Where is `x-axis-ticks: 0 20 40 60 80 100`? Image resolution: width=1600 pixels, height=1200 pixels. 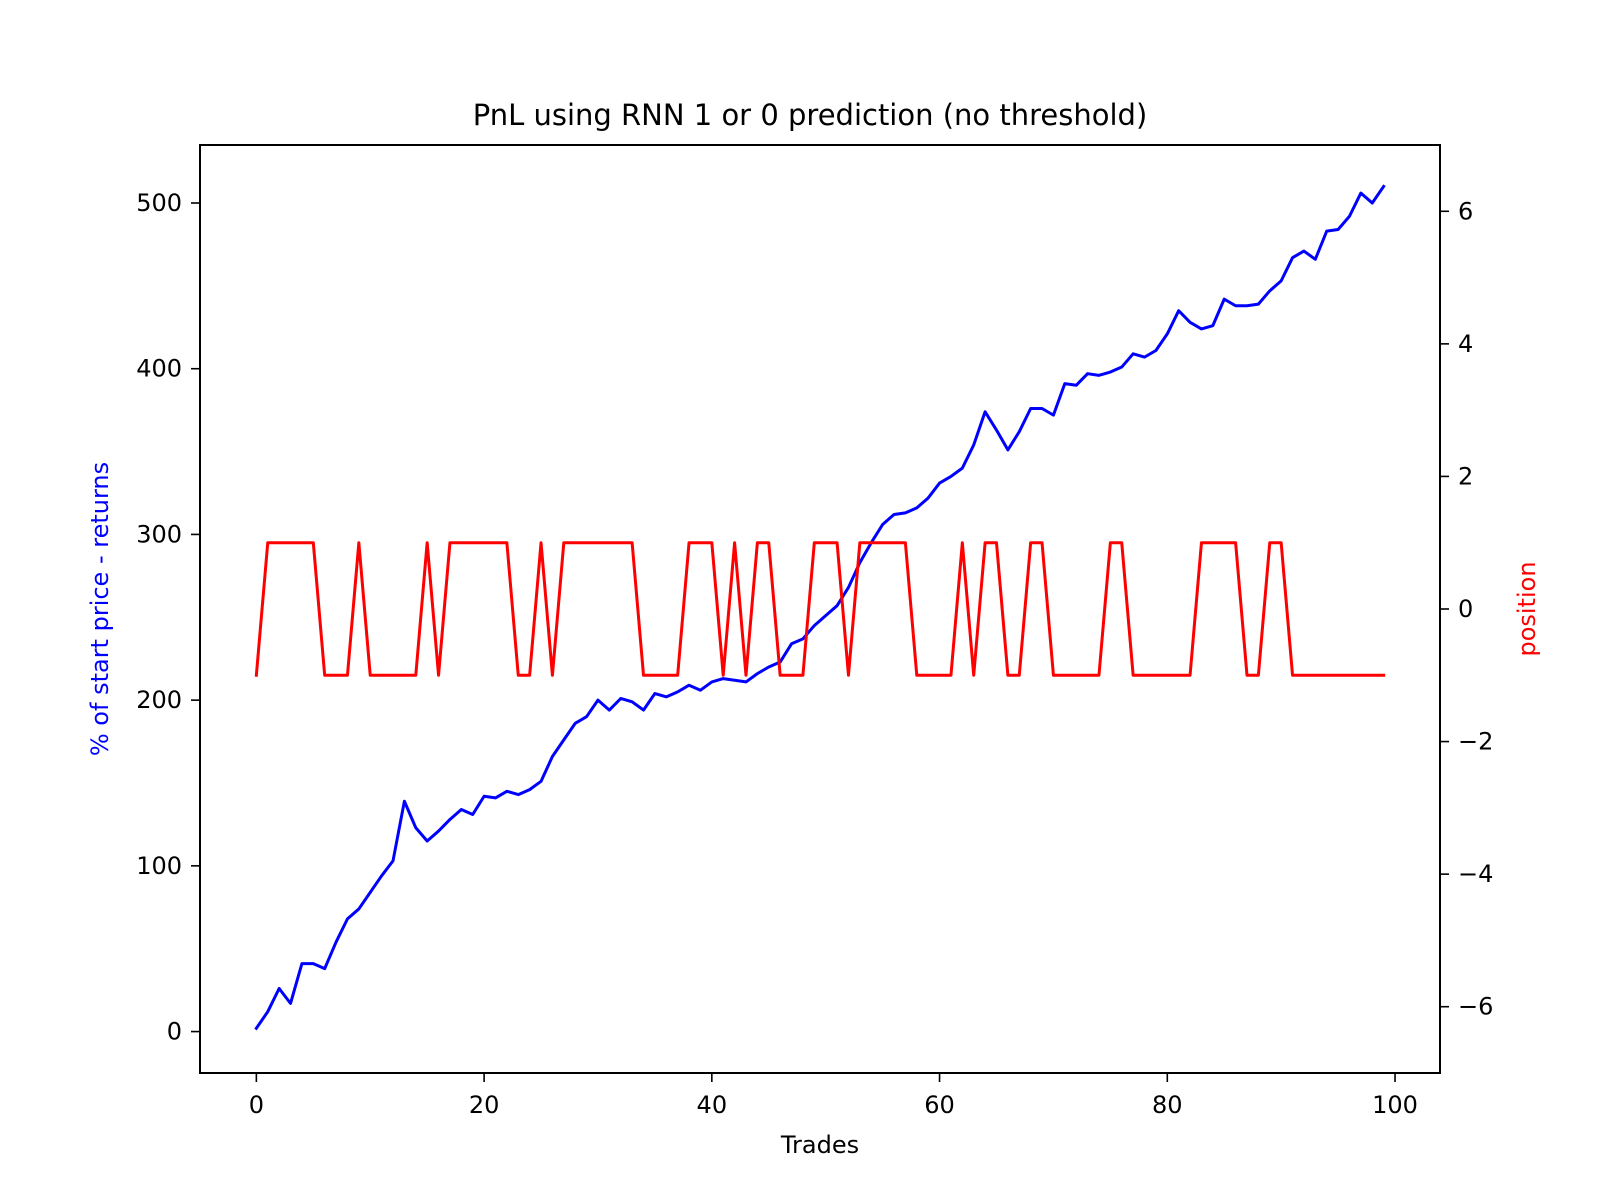
x-axis-ticks: 0 20 40 60 80 100 is located at coordinates (833, 1096).